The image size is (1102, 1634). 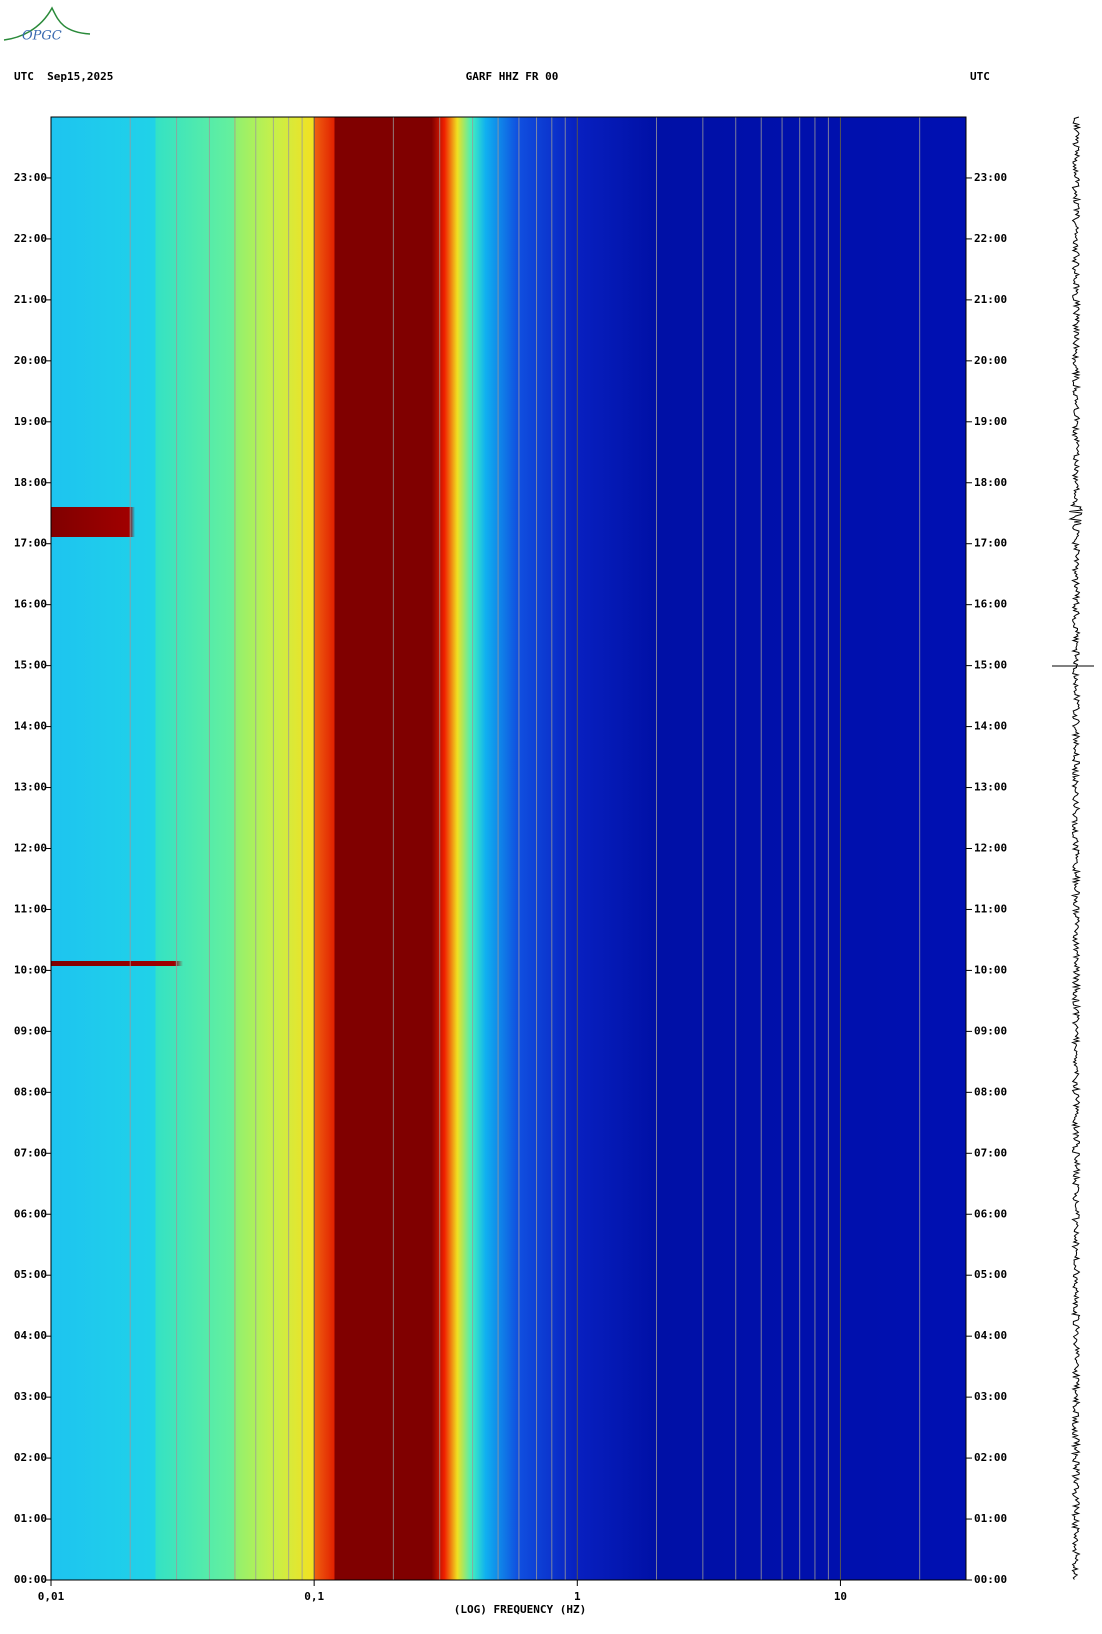 I want to click on y-tick-label-right: 04:00, so click(x=990, y=1335).